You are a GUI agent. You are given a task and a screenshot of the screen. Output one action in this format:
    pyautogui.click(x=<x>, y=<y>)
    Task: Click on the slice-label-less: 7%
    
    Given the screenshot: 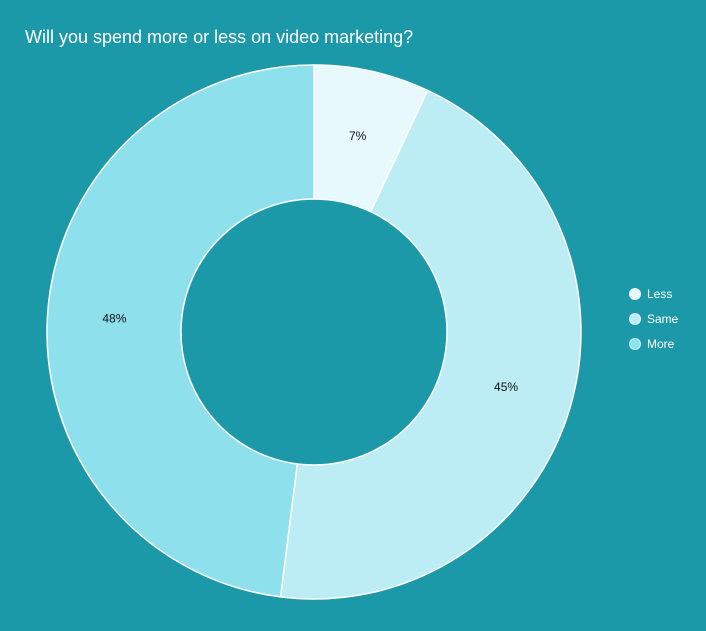 What is the action you would take?
    pyautogui.click(x=358, y=136)
    